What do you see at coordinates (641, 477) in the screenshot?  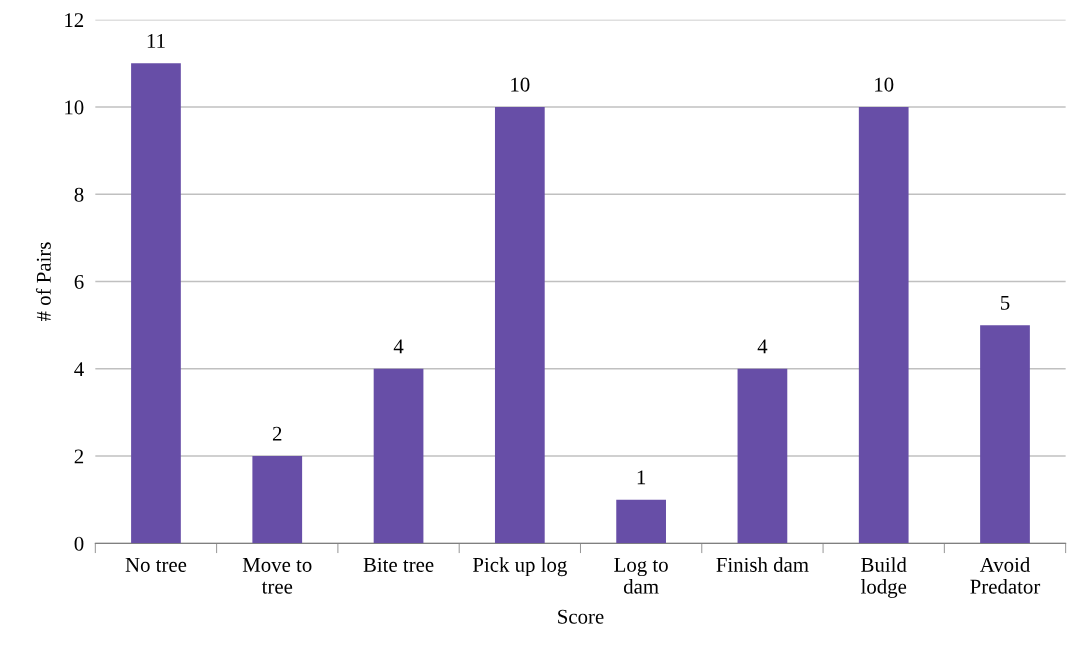 I see `data-label: 1` at bounding box center [641, 477].